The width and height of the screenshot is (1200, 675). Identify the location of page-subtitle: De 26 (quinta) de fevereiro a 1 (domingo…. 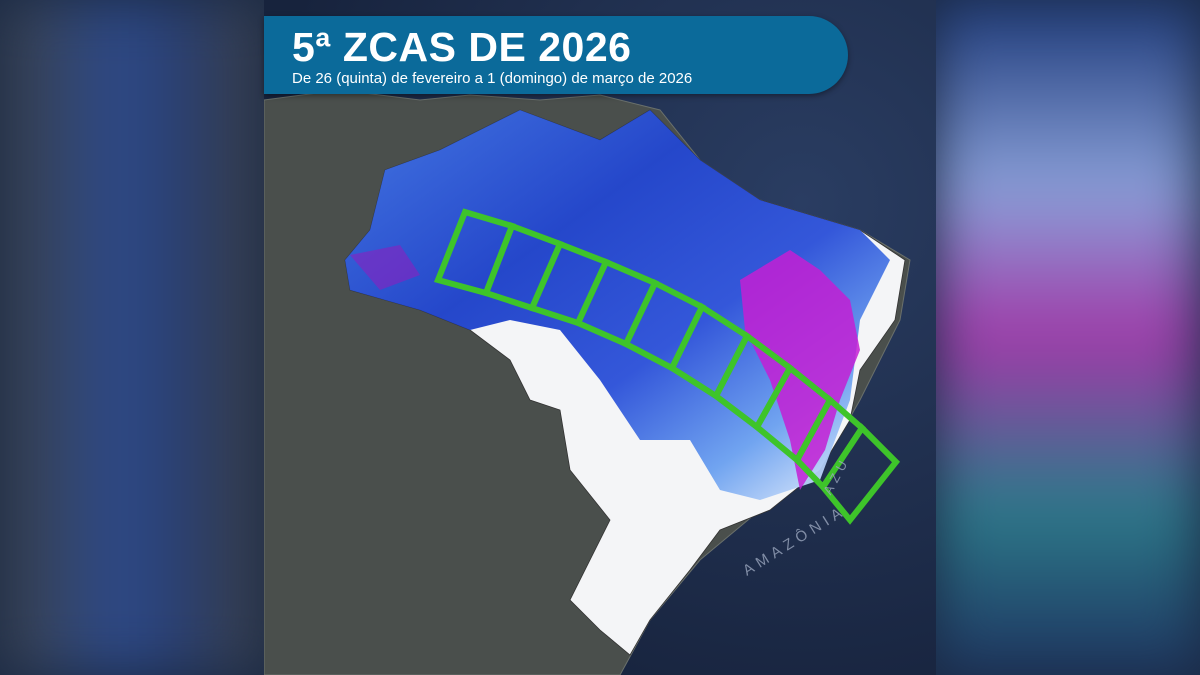
(492, 78).